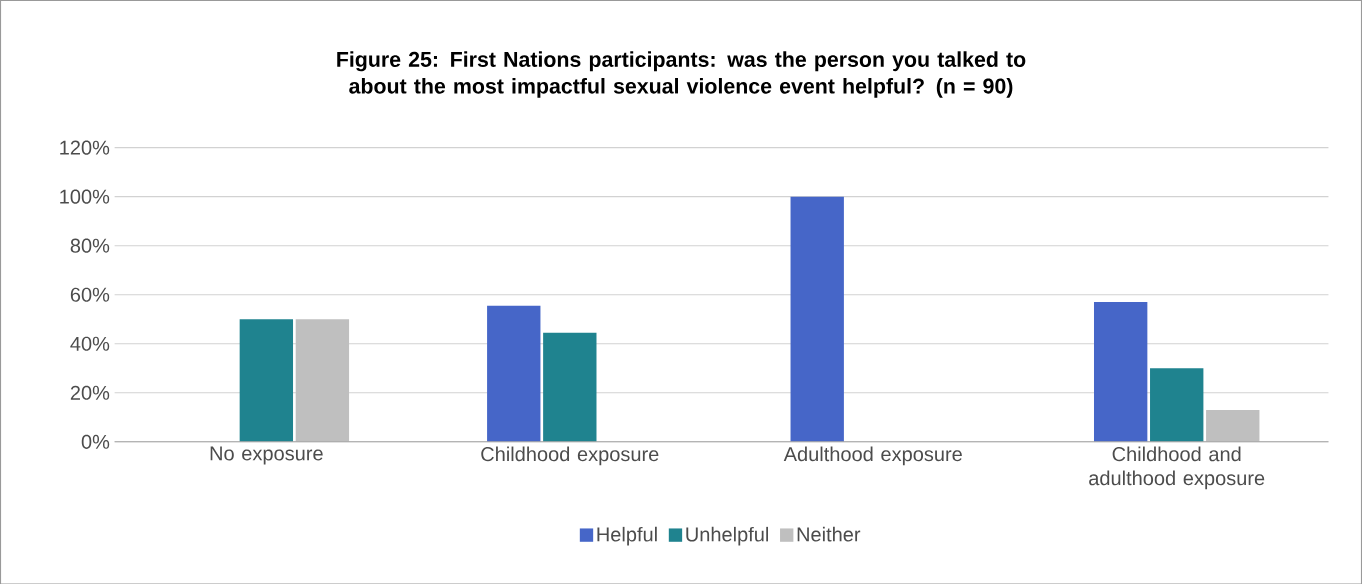 Image resolution: width=1362 pixels, height=584 pixels. What do you see at coordinates (90, 294) in the screenshot?
I see `y-tick-label: 60%` at bounding box center [90, 294].